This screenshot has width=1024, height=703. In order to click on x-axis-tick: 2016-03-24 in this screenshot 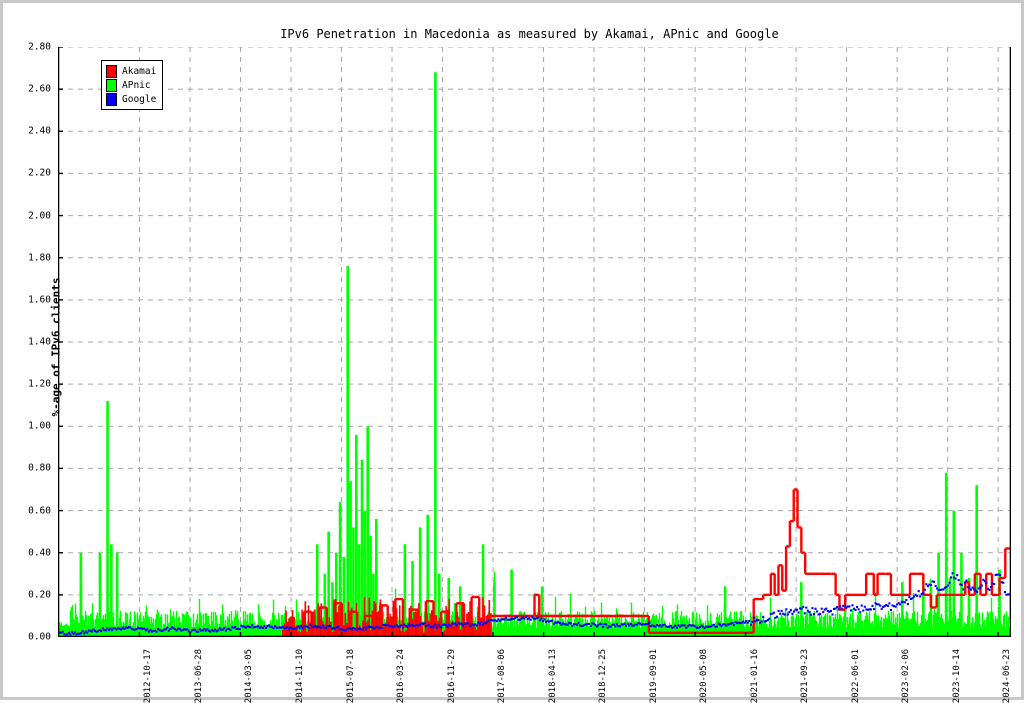, I will do `click(401, 676)`.